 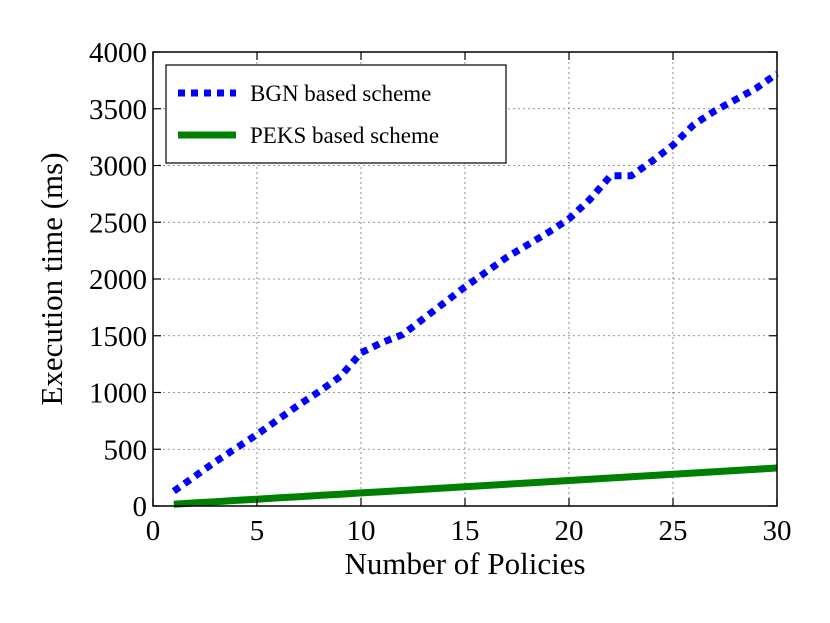 I want to click on y-tick-label: 3500, so click(x=118, y=110).